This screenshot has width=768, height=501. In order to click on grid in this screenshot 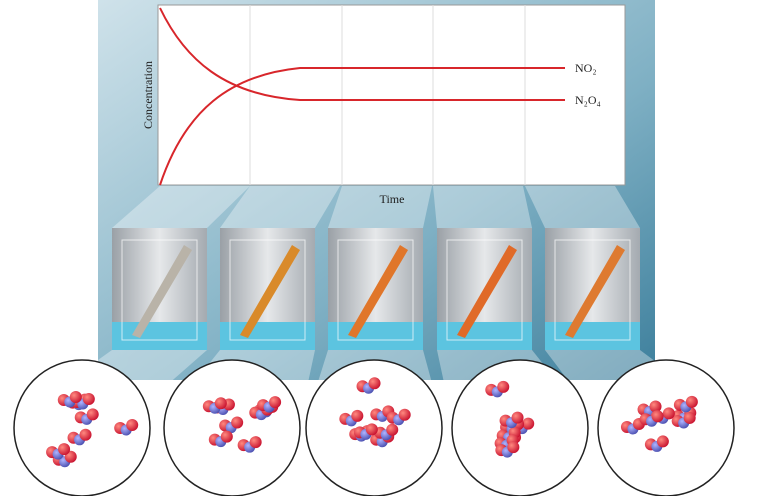, I will do `click(387, 95)`.